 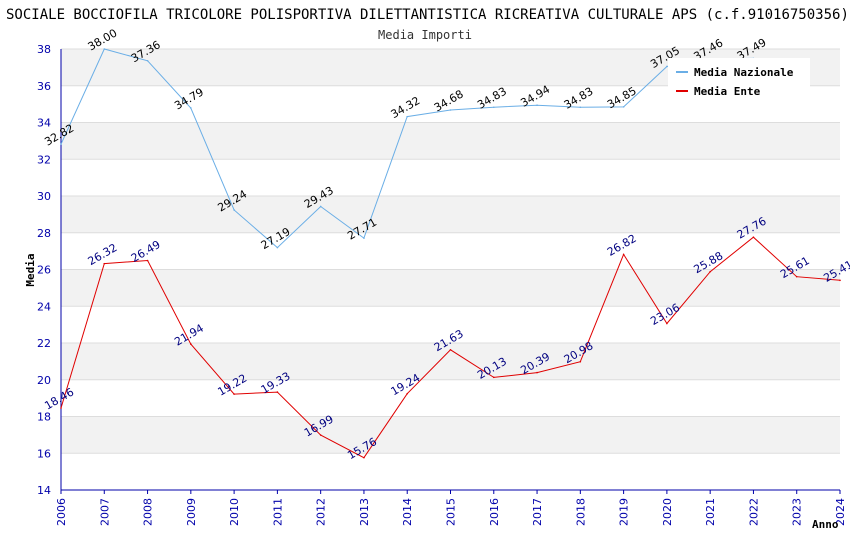 I want to click on x-tick-label: 2009, so click(x=191, y=512).